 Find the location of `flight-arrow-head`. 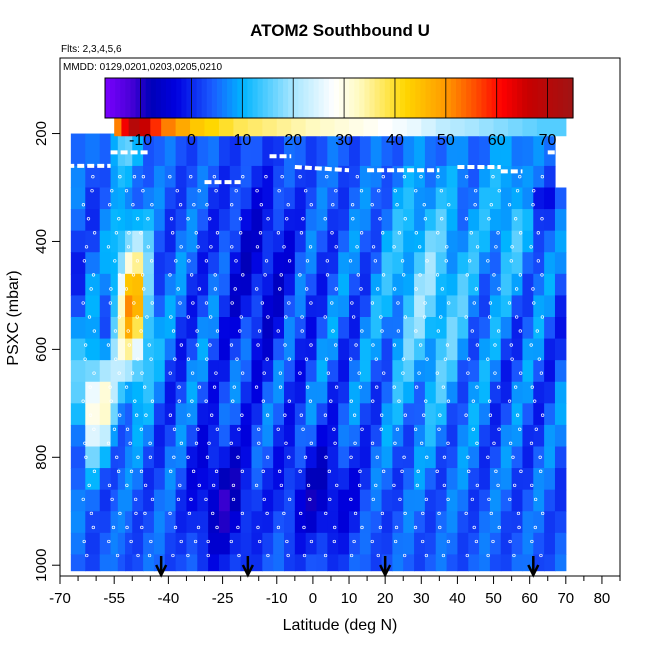

flight-arrow-head is located at coordinates (385, 571).